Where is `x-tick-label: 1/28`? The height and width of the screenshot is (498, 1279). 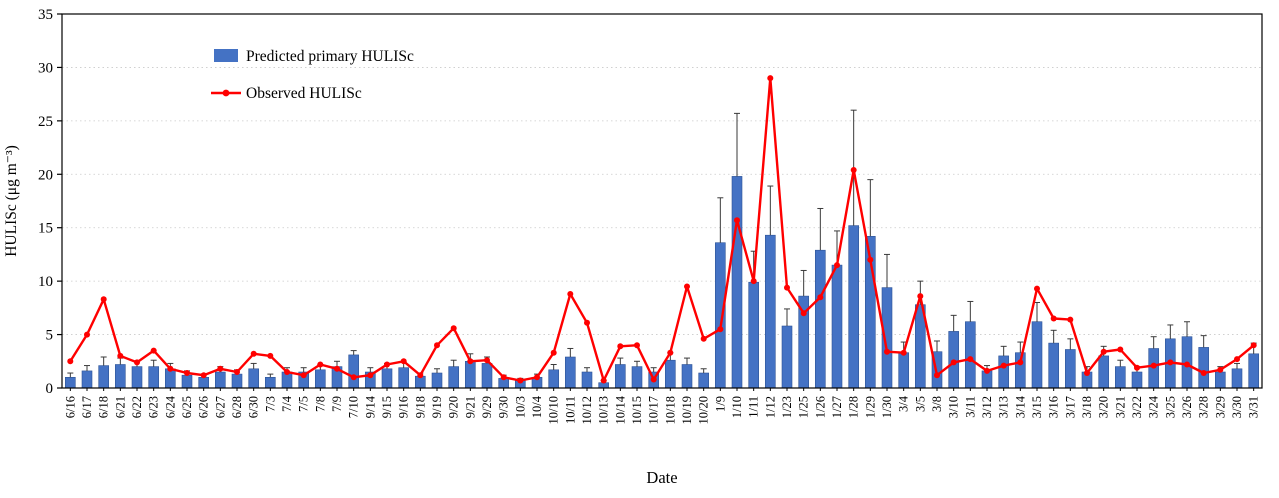 x-tick-label: 1/28 is located at coordinates (854, 407).